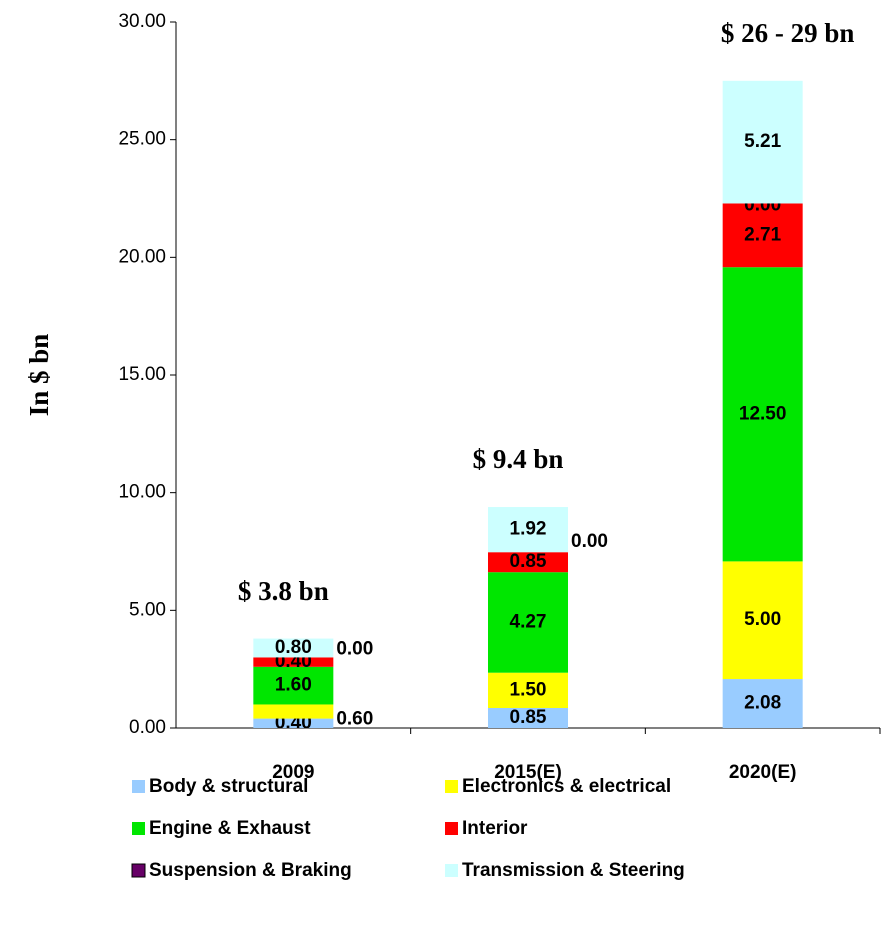  I want to click on x-tick-label: 2020(E), so click(763, 772).